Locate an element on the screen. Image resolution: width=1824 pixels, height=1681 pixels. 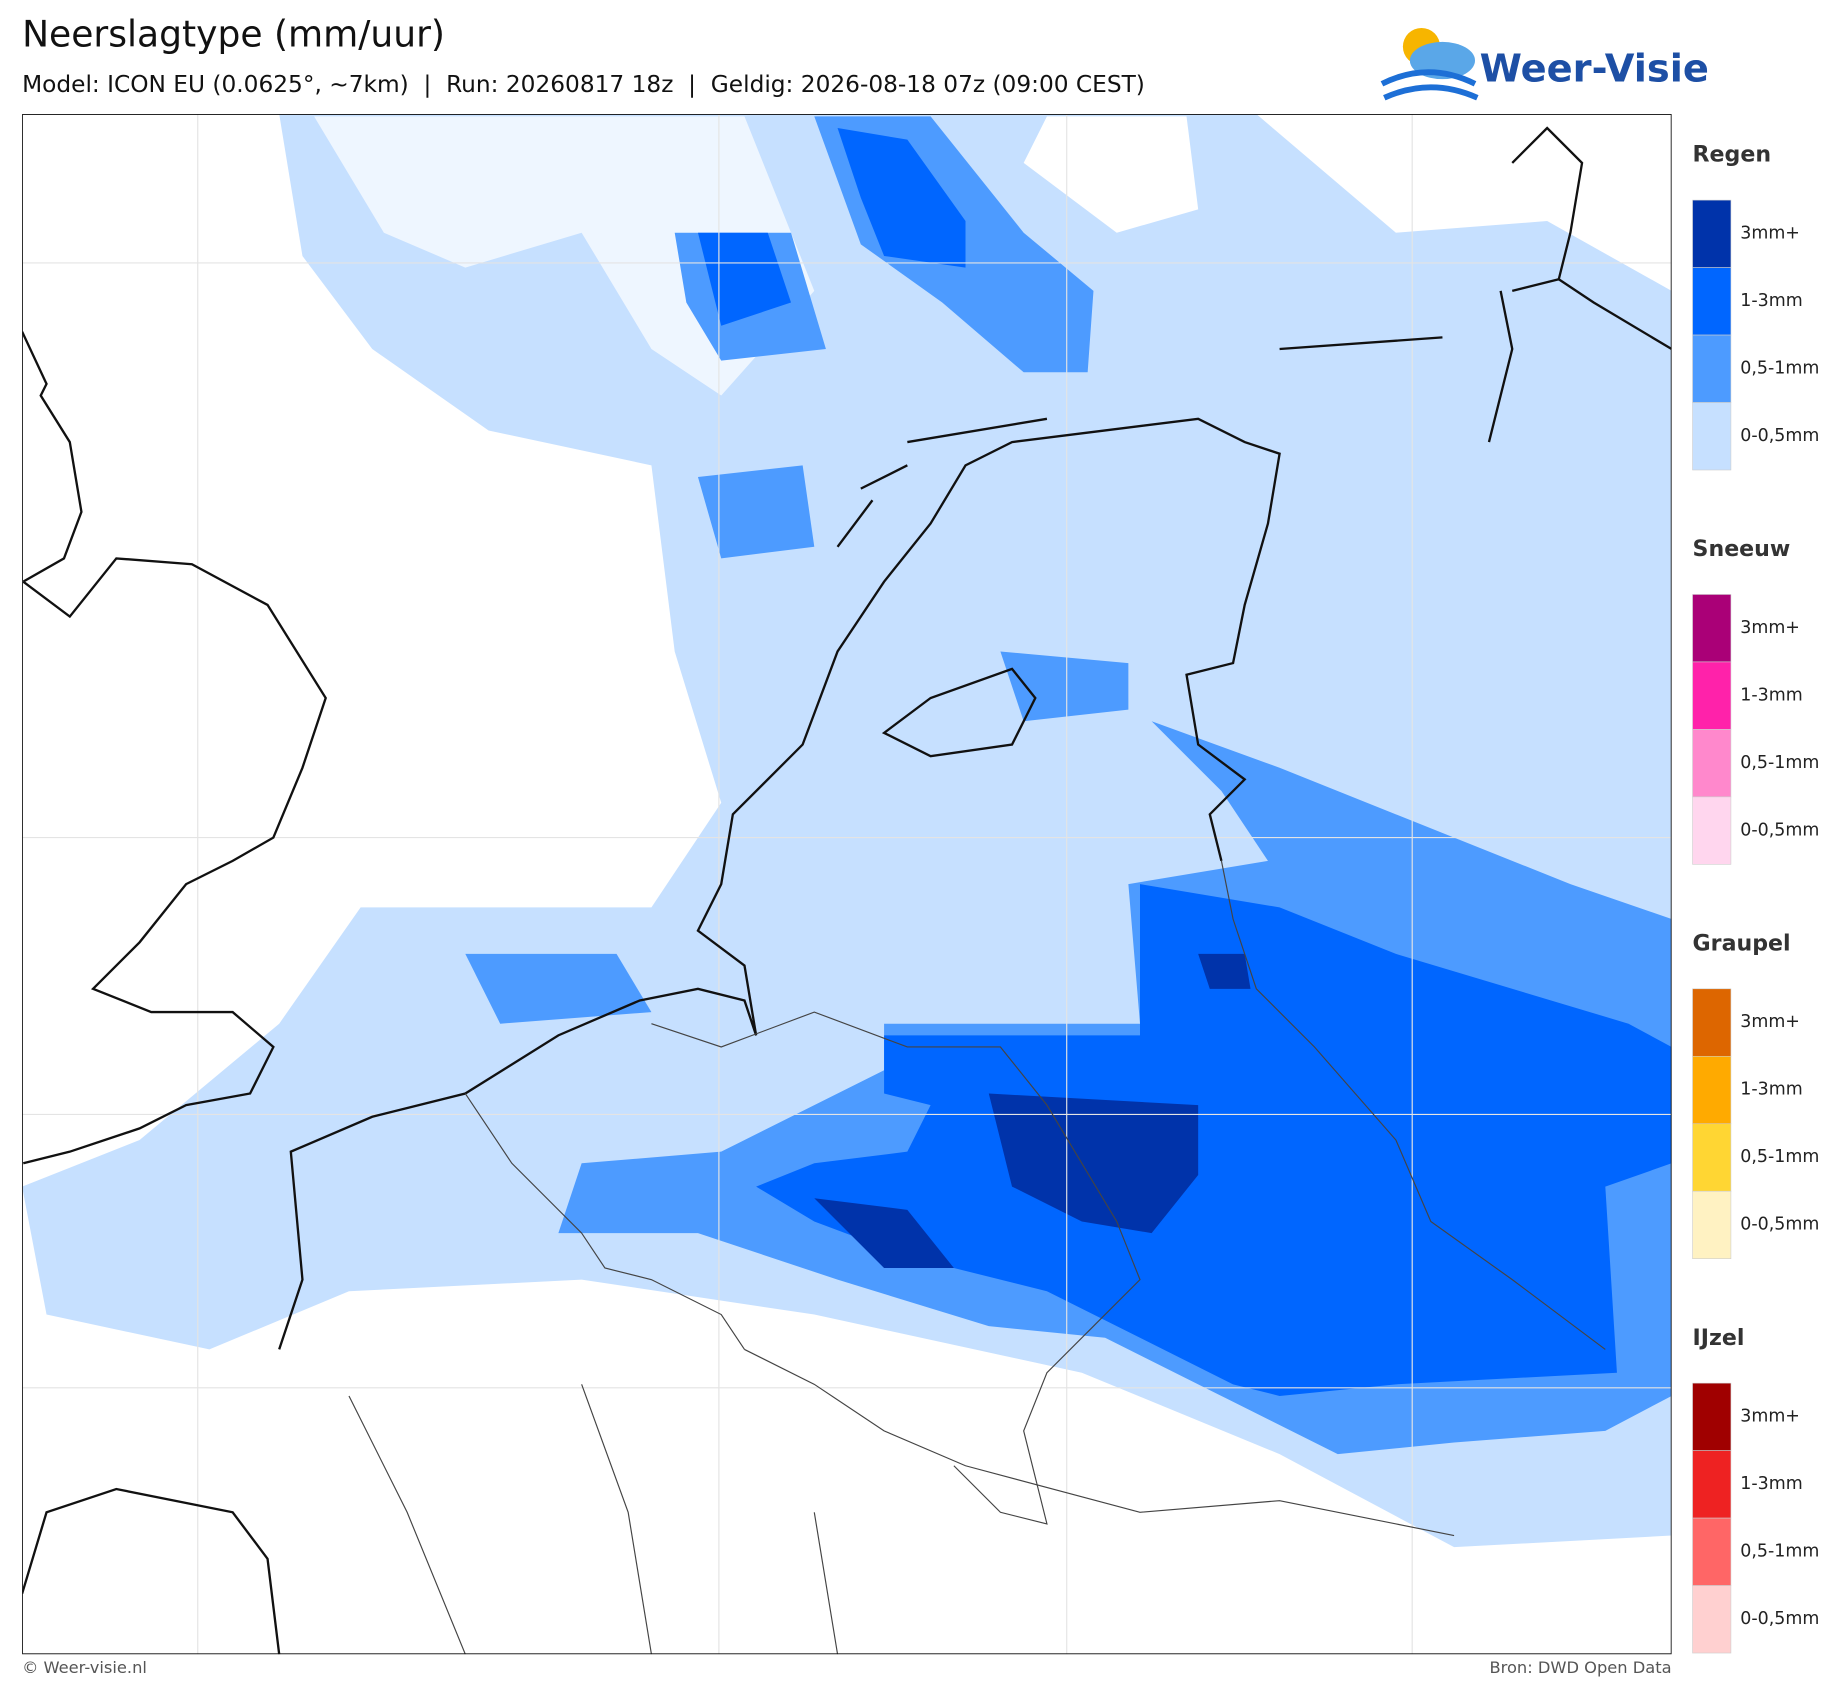
legend-title: Sneeuw is located at coordinates (1742, 549).